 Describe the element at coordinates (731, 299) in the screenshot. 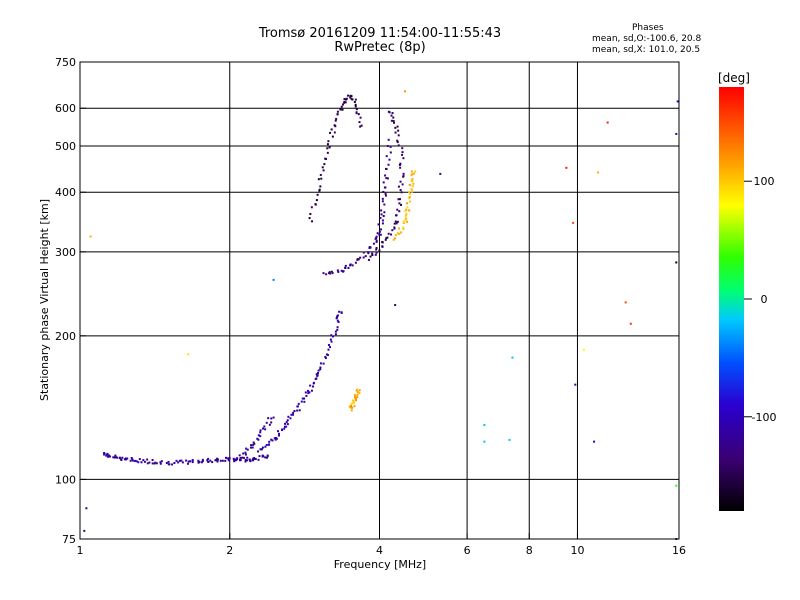

I see `colorbar` at that location.